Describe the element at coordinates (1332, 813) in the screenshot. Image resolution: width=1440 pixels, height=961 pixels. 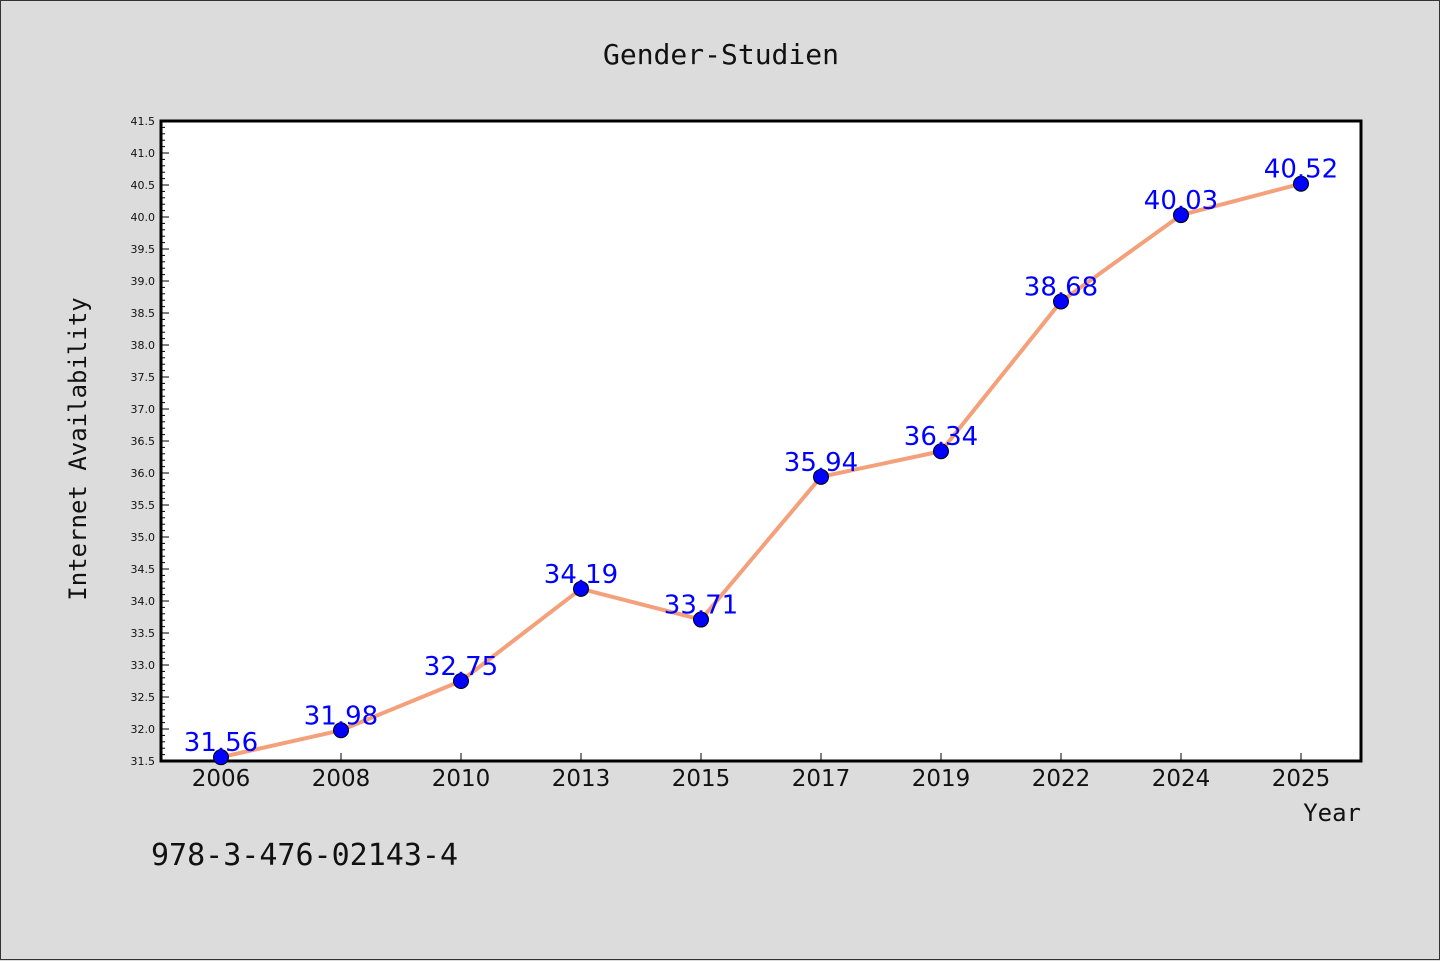
I see `x-axis-label: Year` at that location.